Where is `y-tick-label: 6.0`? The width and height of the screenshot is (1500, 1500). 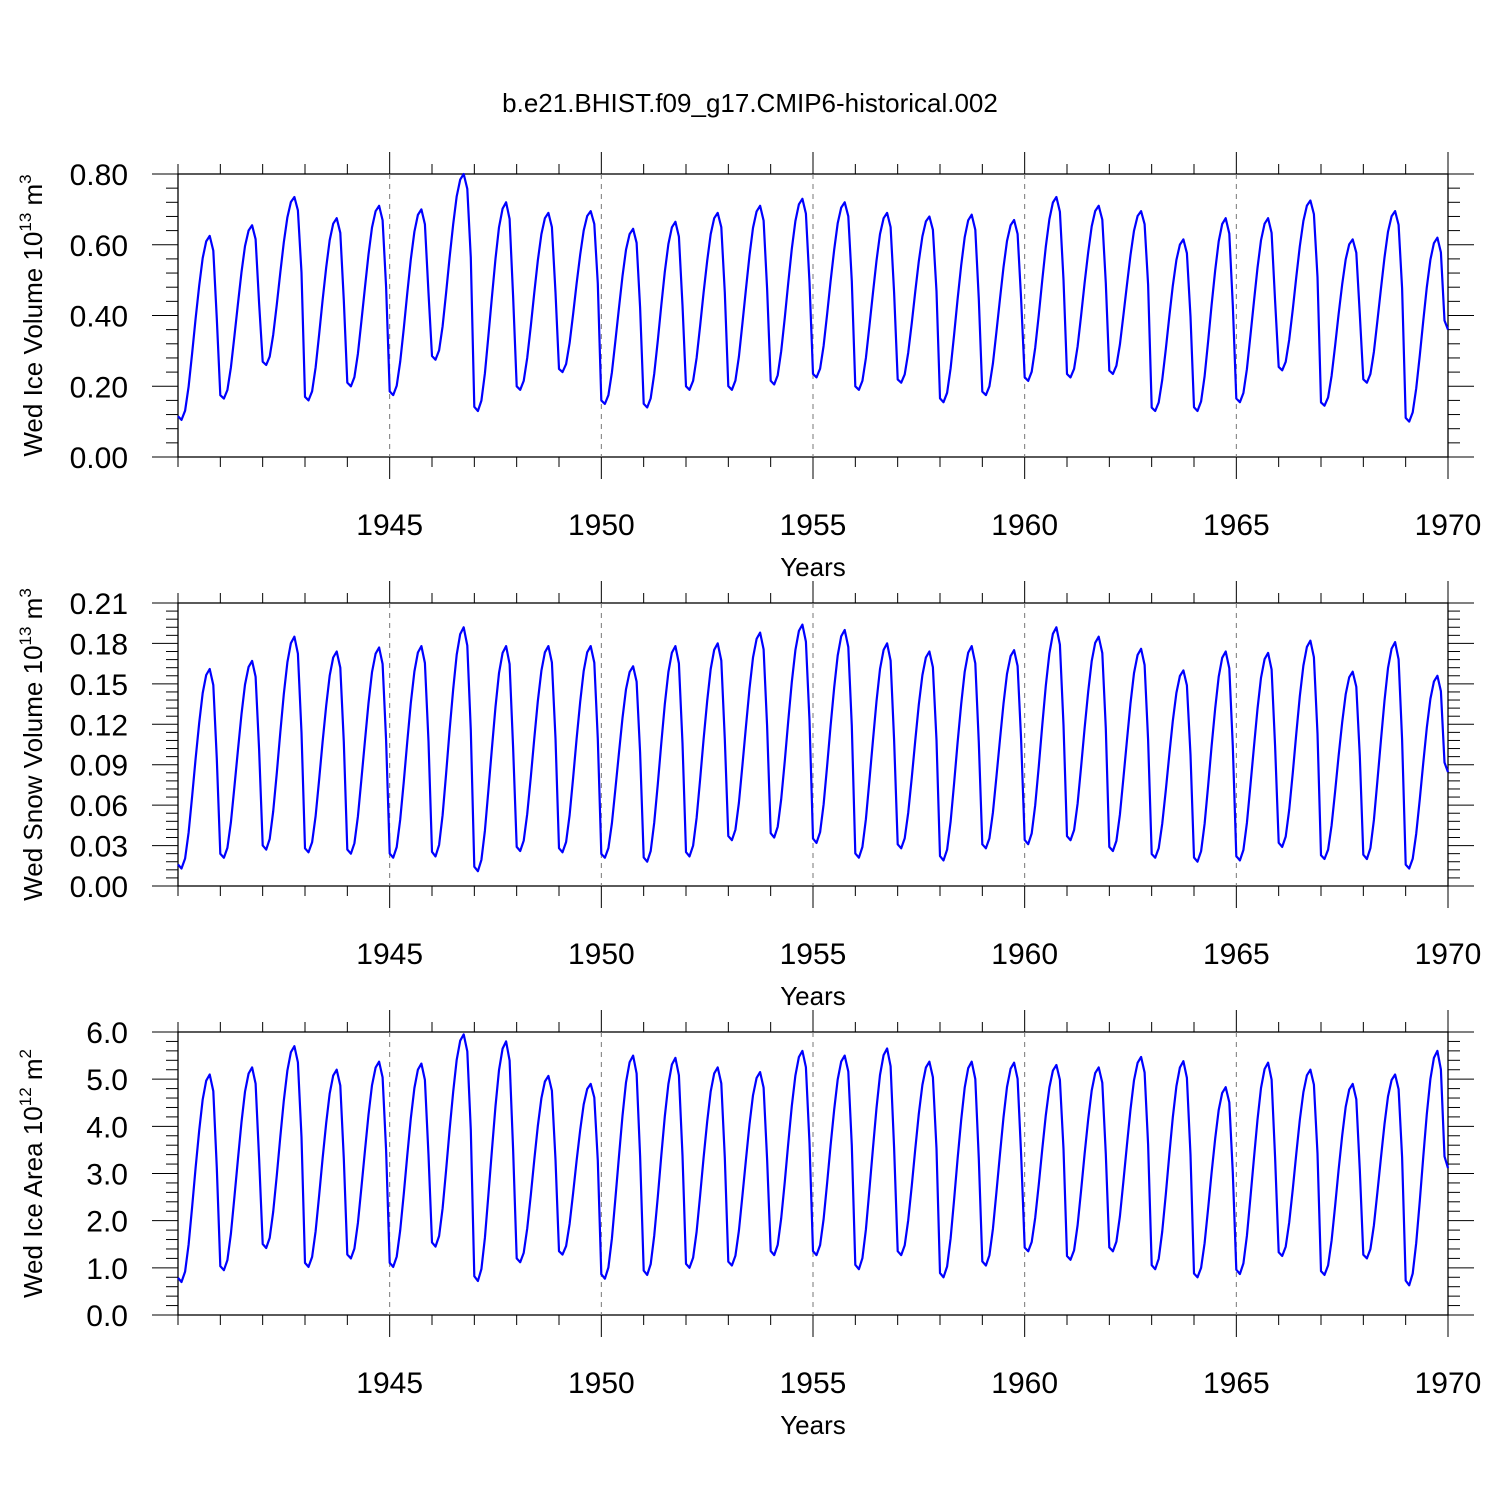 y-tick-label: 6.0 is located at coordinates (107, 1033).